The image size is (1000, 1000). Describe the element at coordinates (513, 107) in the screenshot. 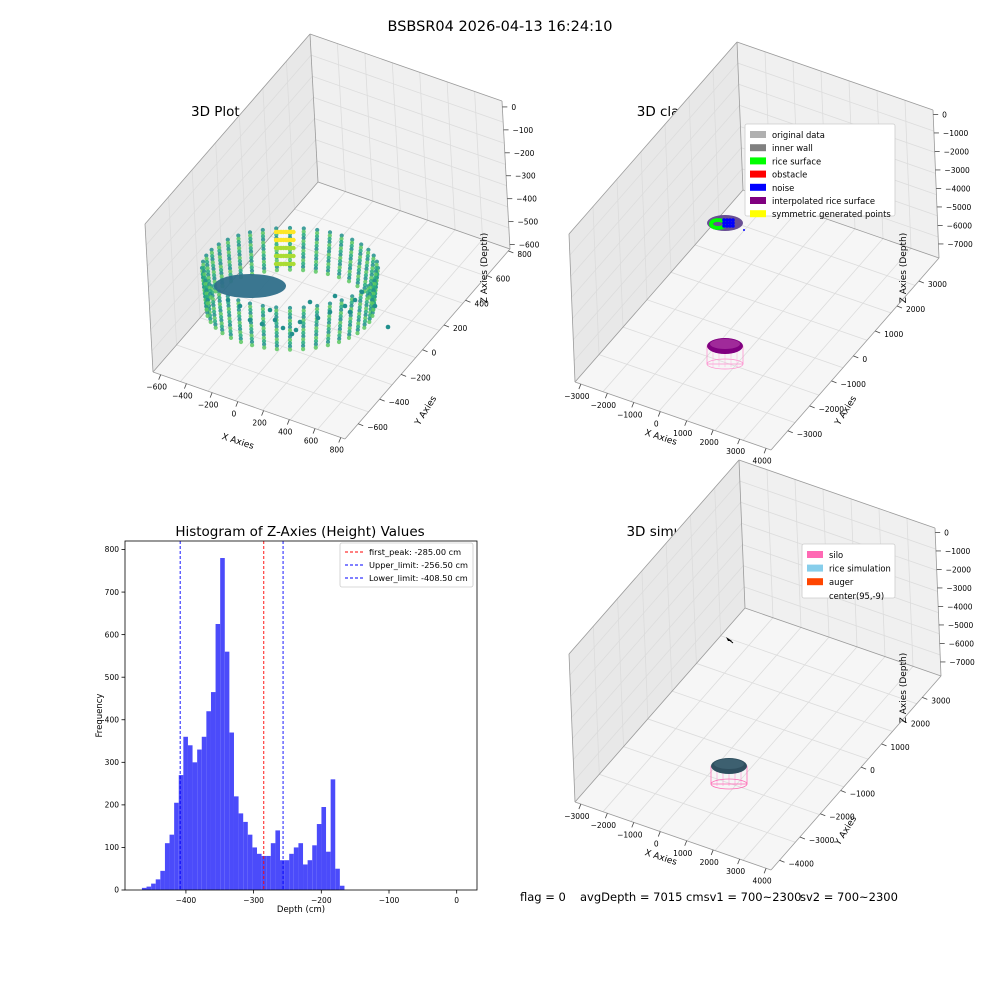

I see `panel1-z-tick-label: 0` at that location.